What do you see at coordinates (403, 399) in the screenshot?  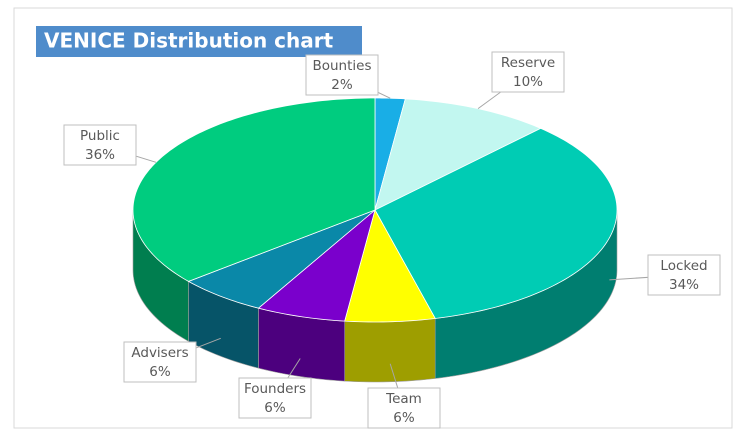 I see `category-label: Team` at bounding box center [403, 399].